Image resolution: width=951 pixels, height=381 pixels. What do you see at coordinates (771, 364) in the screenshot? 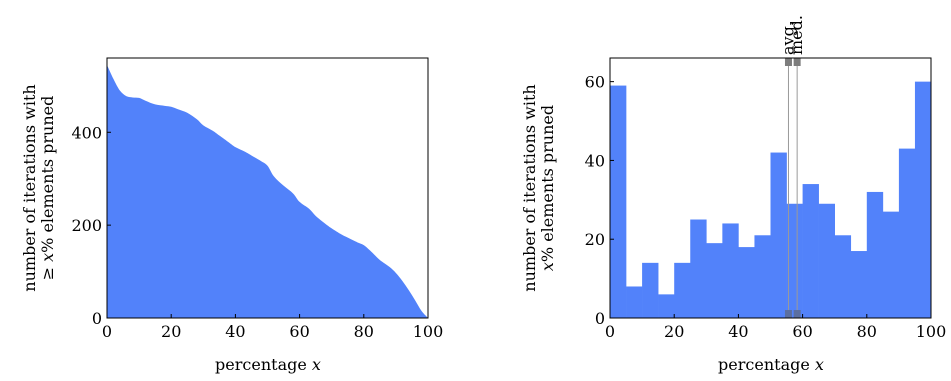
I see `right-x-axis-label: percentage x` at bounding box center [771, 364].